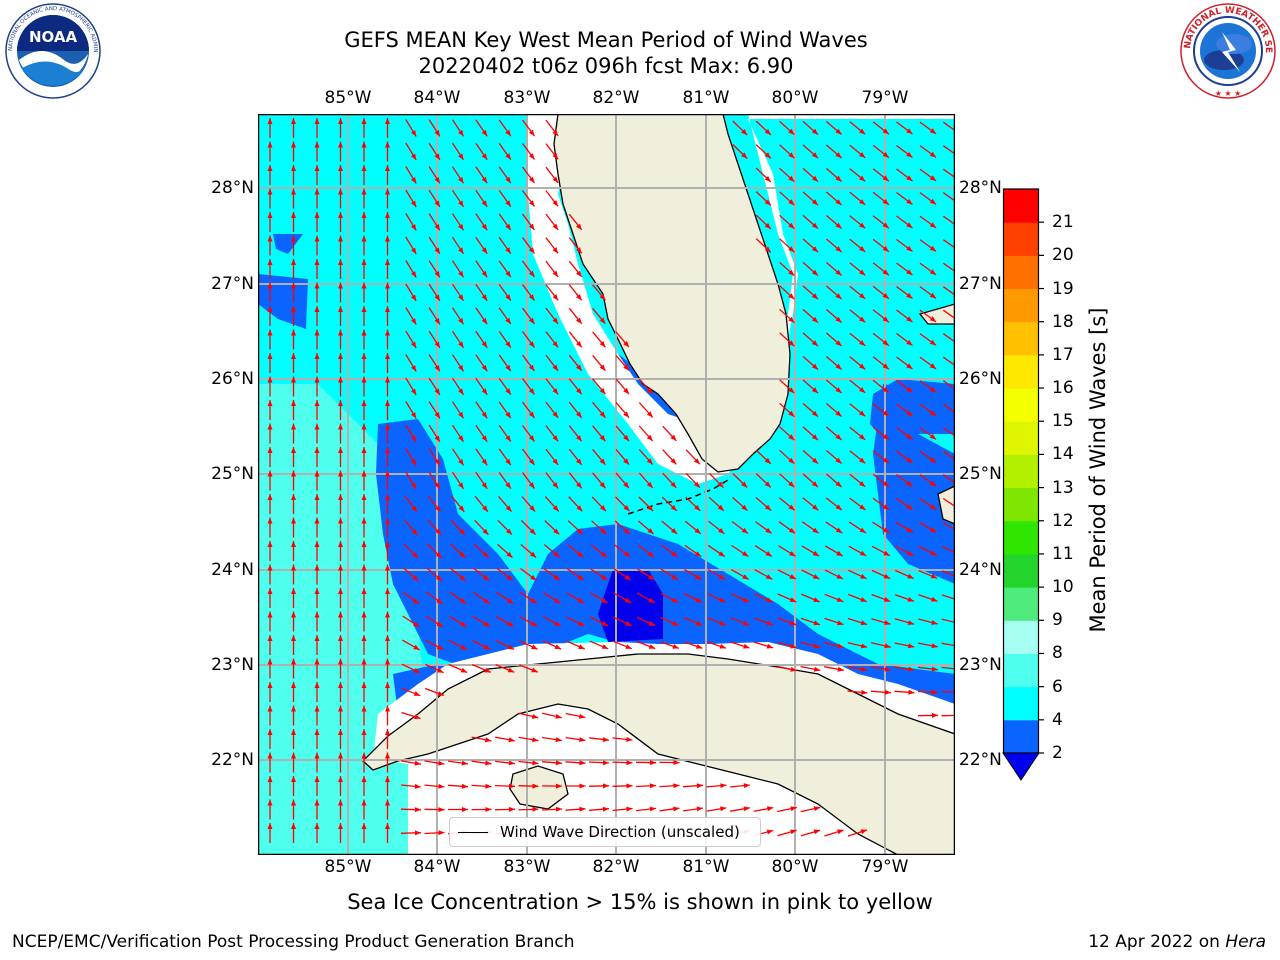 The height and width of the screenshot is (960, 1280). Describe the element at coordinates (606, 66) in the screenshot. I see `chart-subtitle: 20220402 t06z 096h fcst Max: 6.90` at that location.